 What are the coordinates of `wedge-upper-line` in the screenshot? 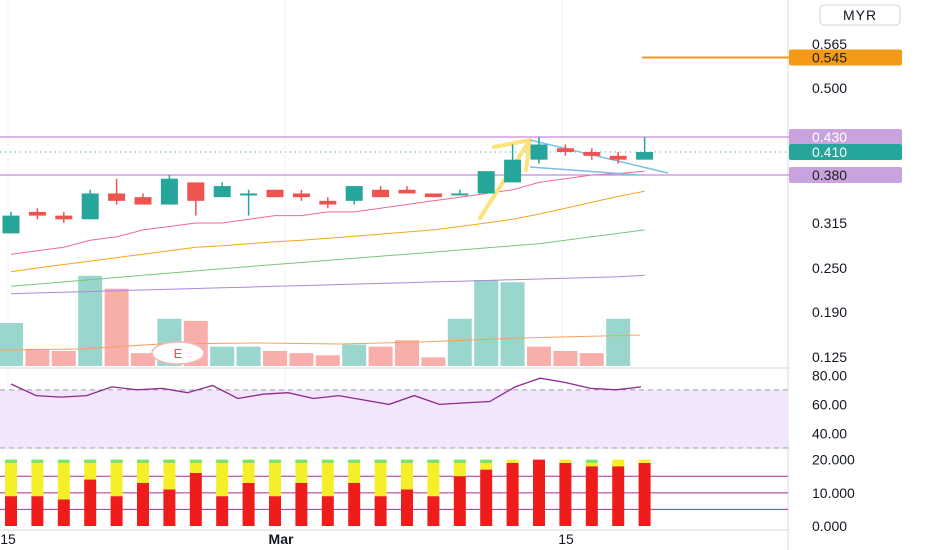 It's located at (599, 156).